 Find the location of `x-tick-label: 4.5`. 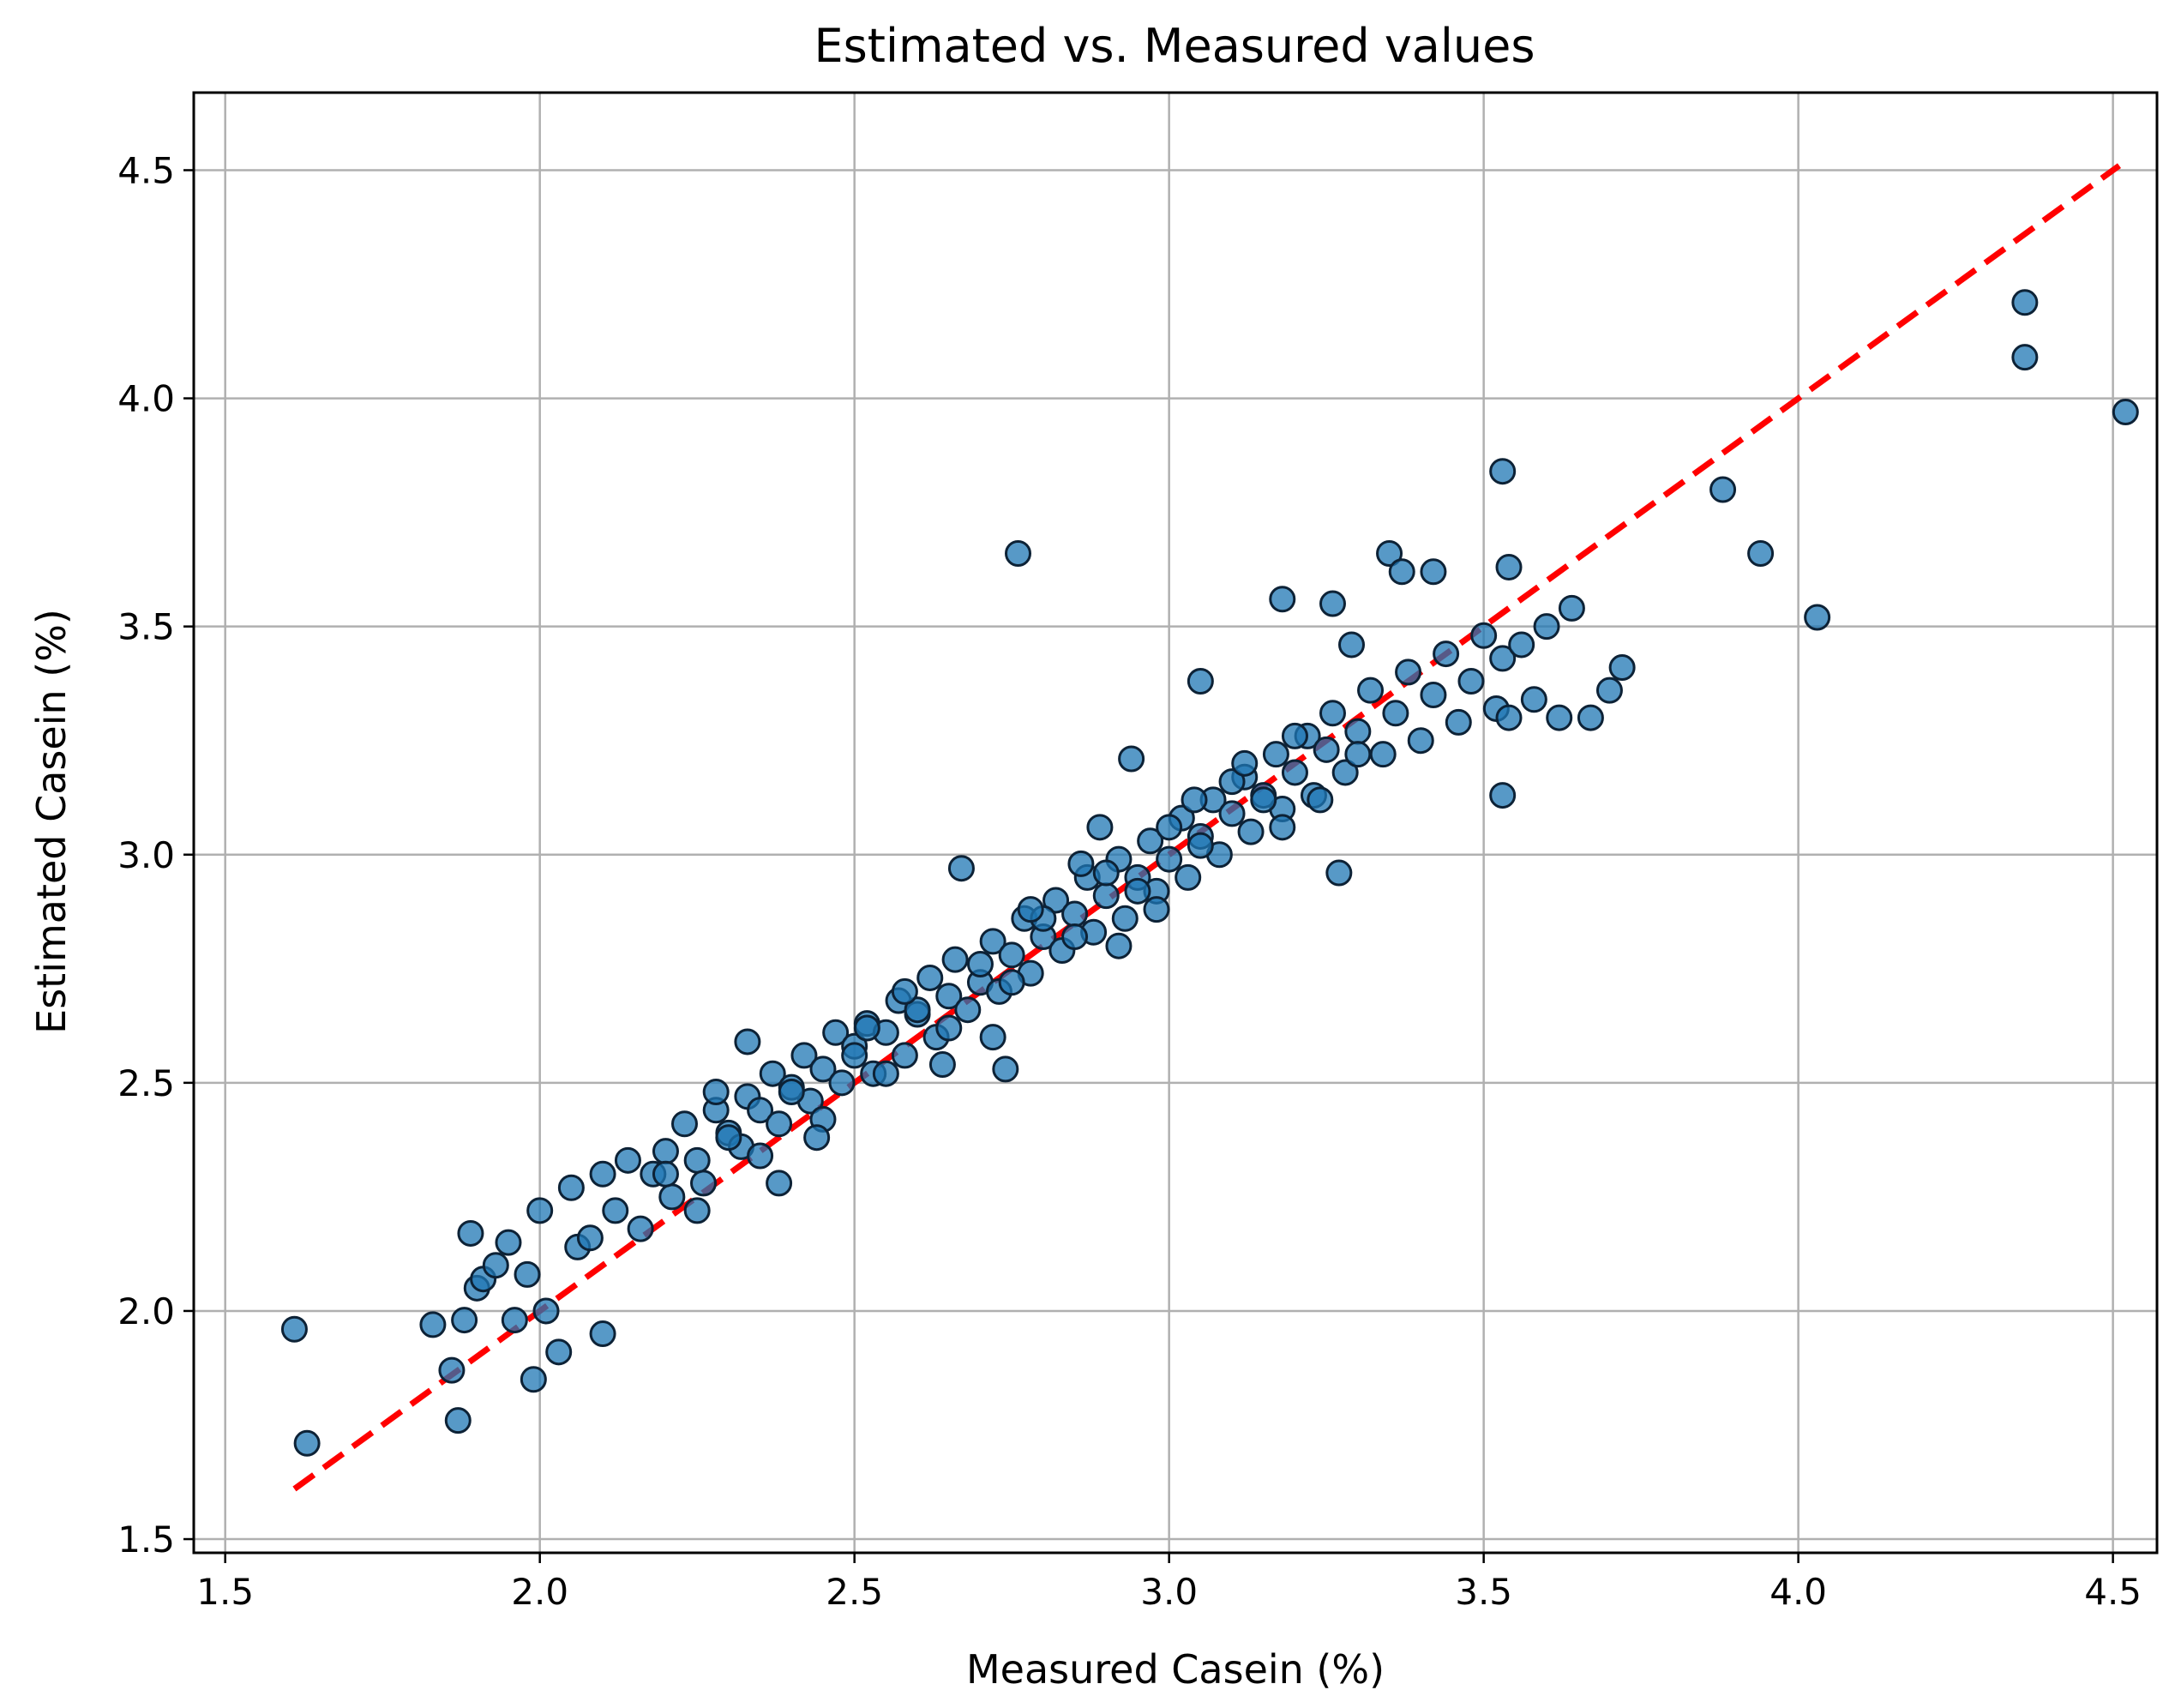

x-tick-label: 4.5 is located at coordinates (2113, 1592).